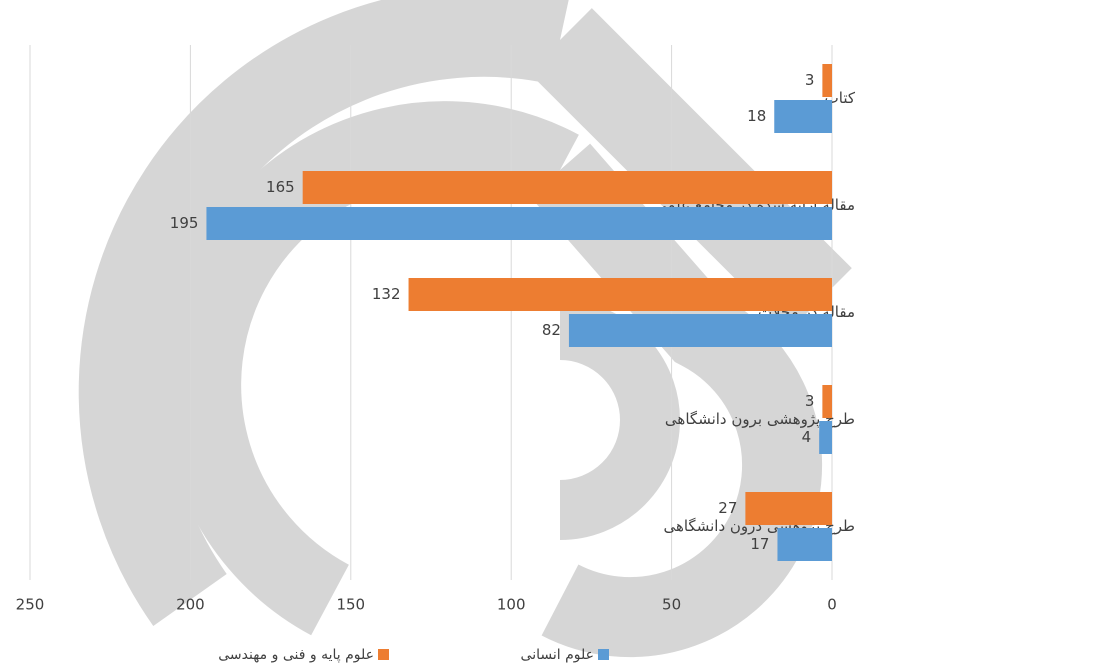 This screenshot has width=1101, height=670. I want to click on y-tick-label: کتاب, so click(840, 98).